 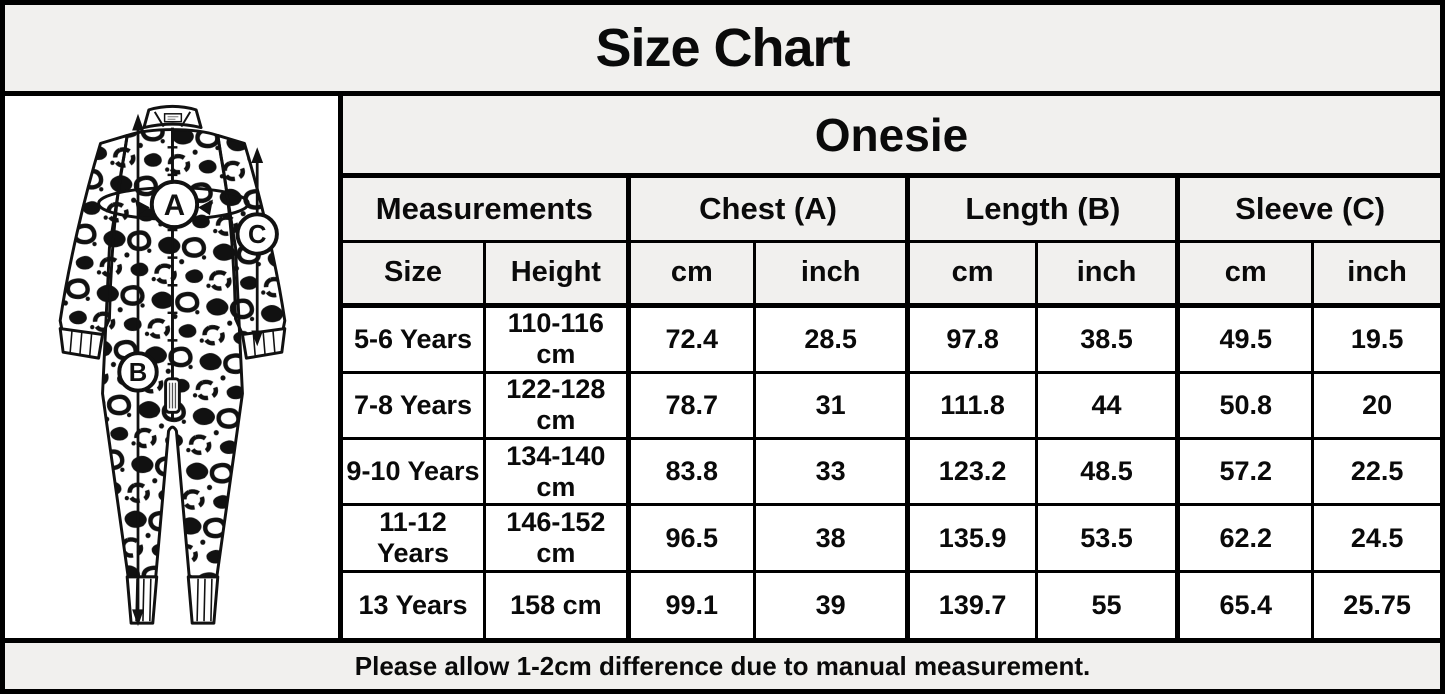 What do you see at coordinates (172, 476) in the screenshot?
I see `cuff-ribs` at bounding box center [172, 476].